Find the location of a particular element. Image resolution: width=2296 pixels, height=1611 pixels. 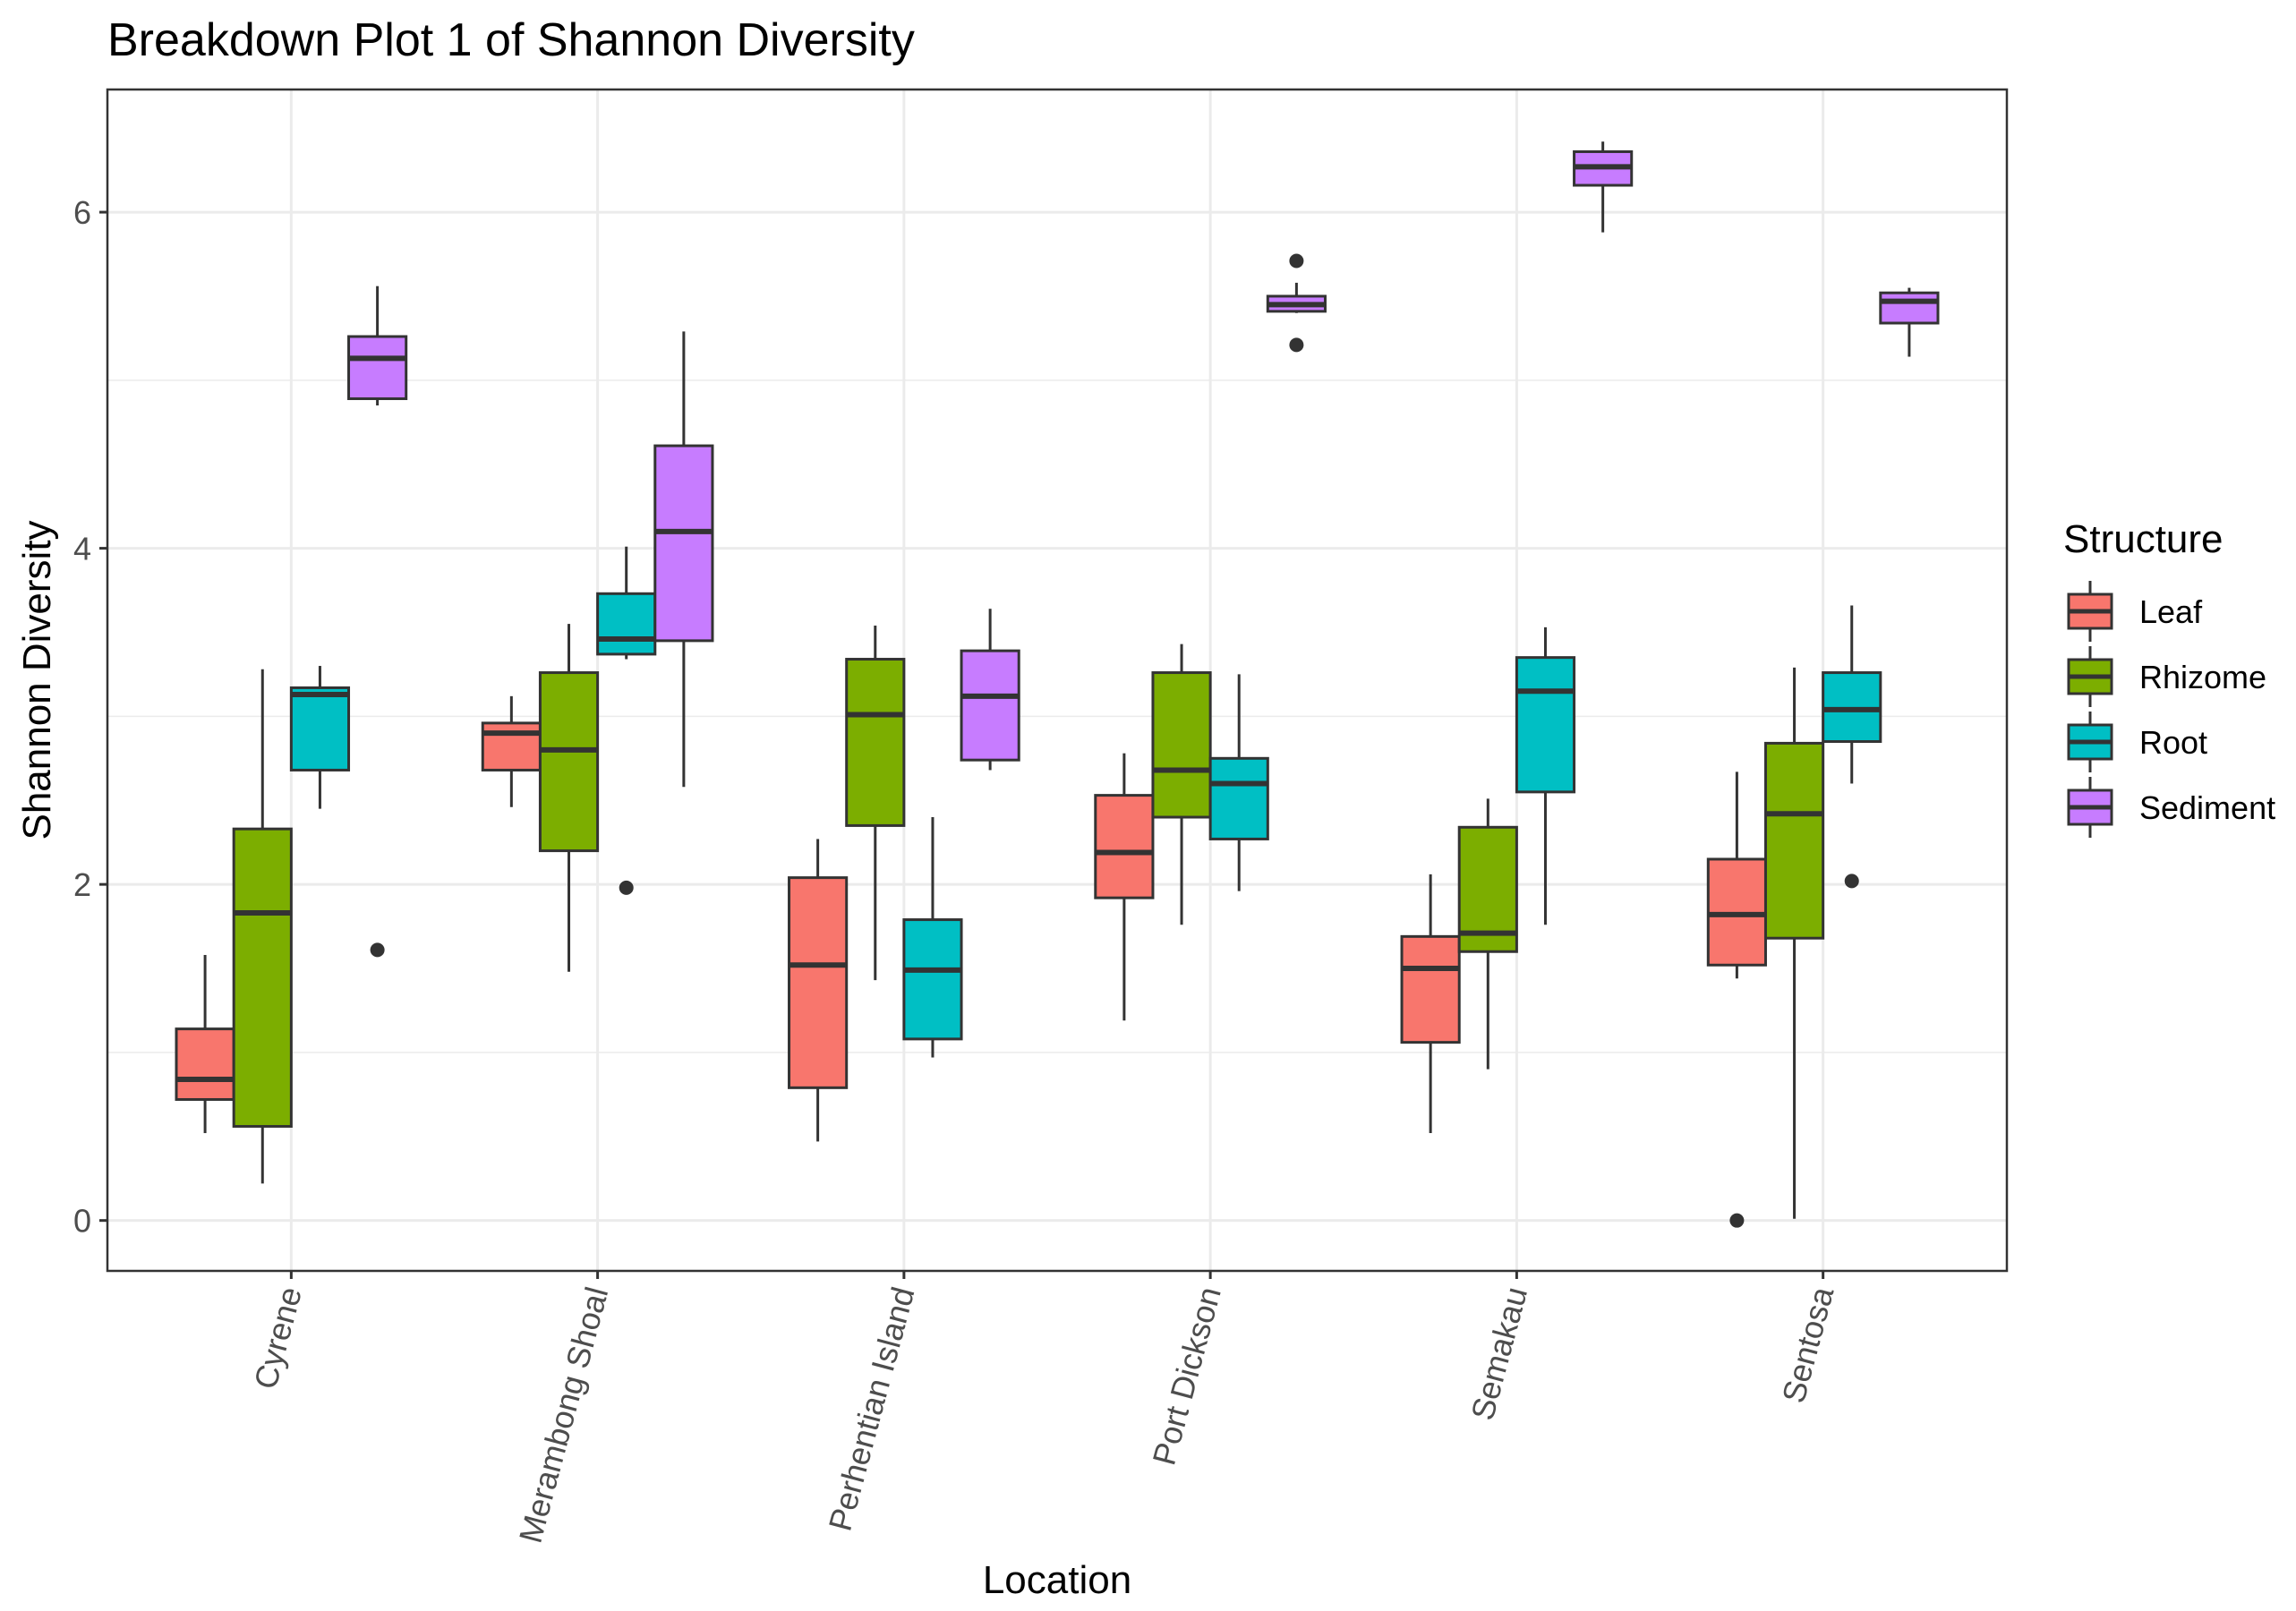

y-tick-label: 4 is located at coordinates (82, 549).